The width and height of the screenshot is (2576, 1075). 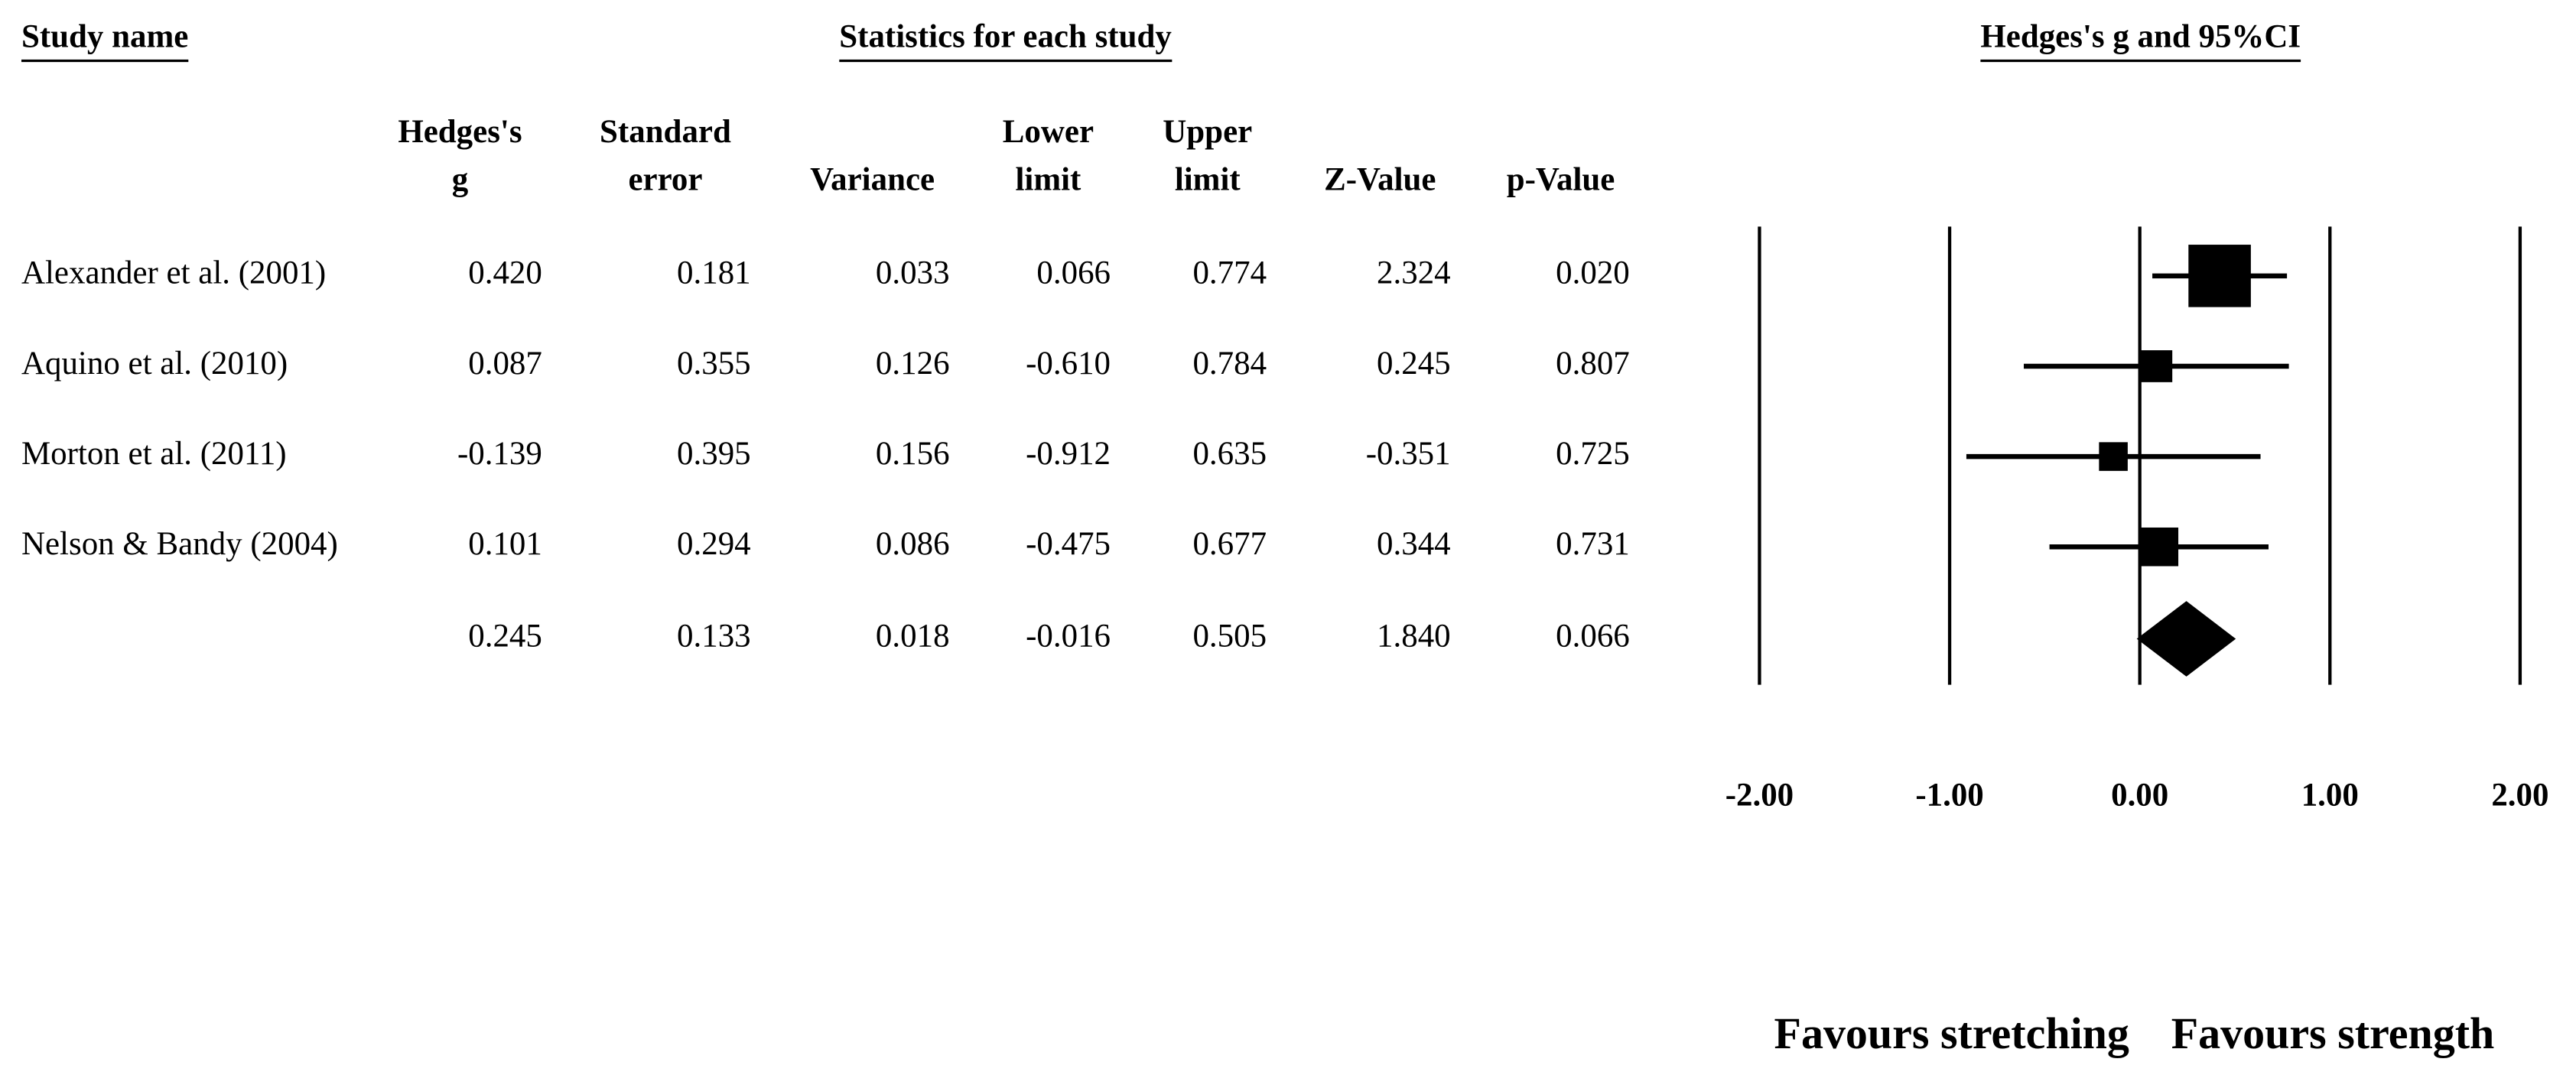 I want to click on column-header: Standard, so click(x=665, y=132).